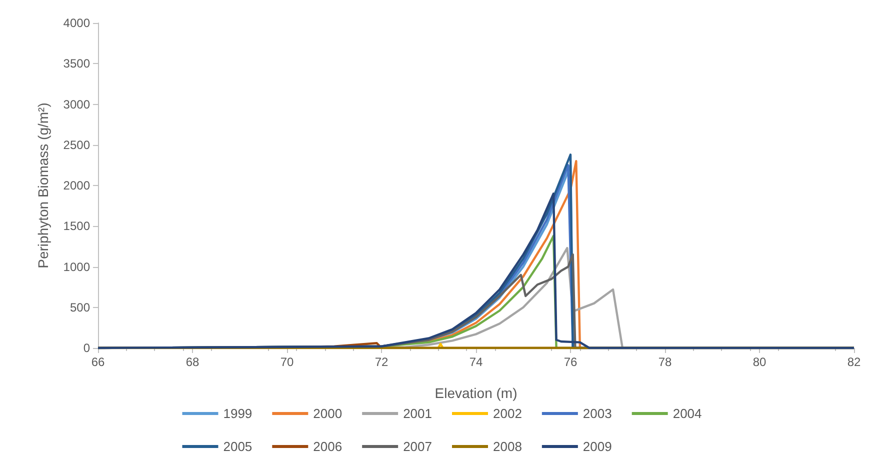  Describe the element at coordinates (237, 446) in the screenshot. I see `legend-label: 2005` at that location.